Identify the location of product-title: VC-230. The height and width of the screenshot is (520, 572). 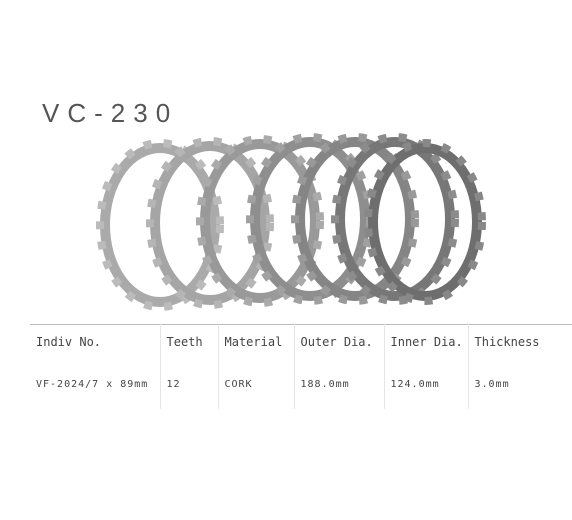
(110, 113).